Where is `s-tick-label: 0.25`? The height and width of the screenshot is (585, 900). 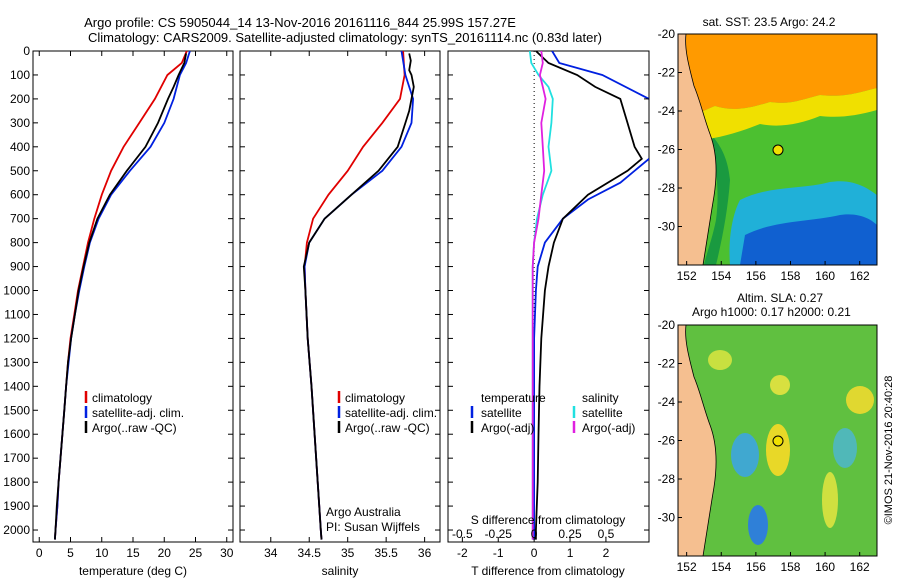 s-tick-label: 0.25 is located at coordinates (570, 534).